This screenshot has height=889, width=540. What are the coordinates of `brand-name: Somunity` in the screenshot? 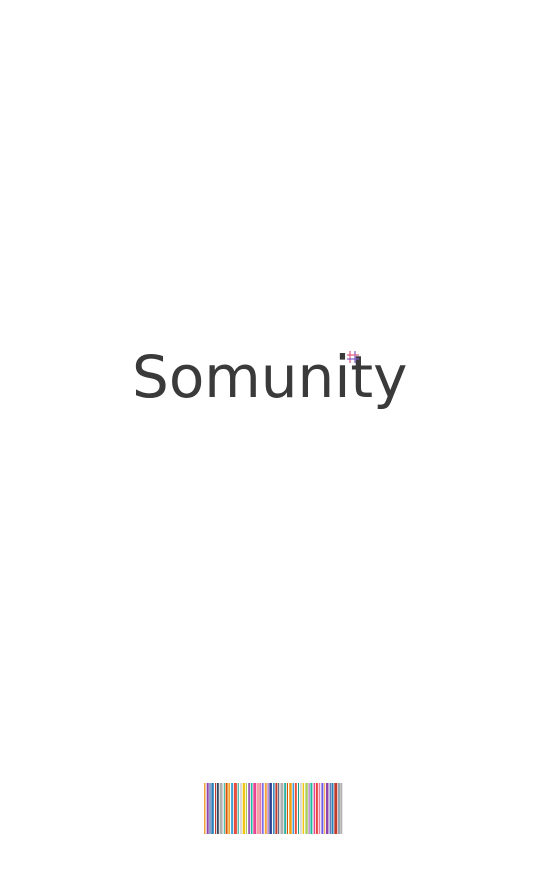 It's located at (270, 377).